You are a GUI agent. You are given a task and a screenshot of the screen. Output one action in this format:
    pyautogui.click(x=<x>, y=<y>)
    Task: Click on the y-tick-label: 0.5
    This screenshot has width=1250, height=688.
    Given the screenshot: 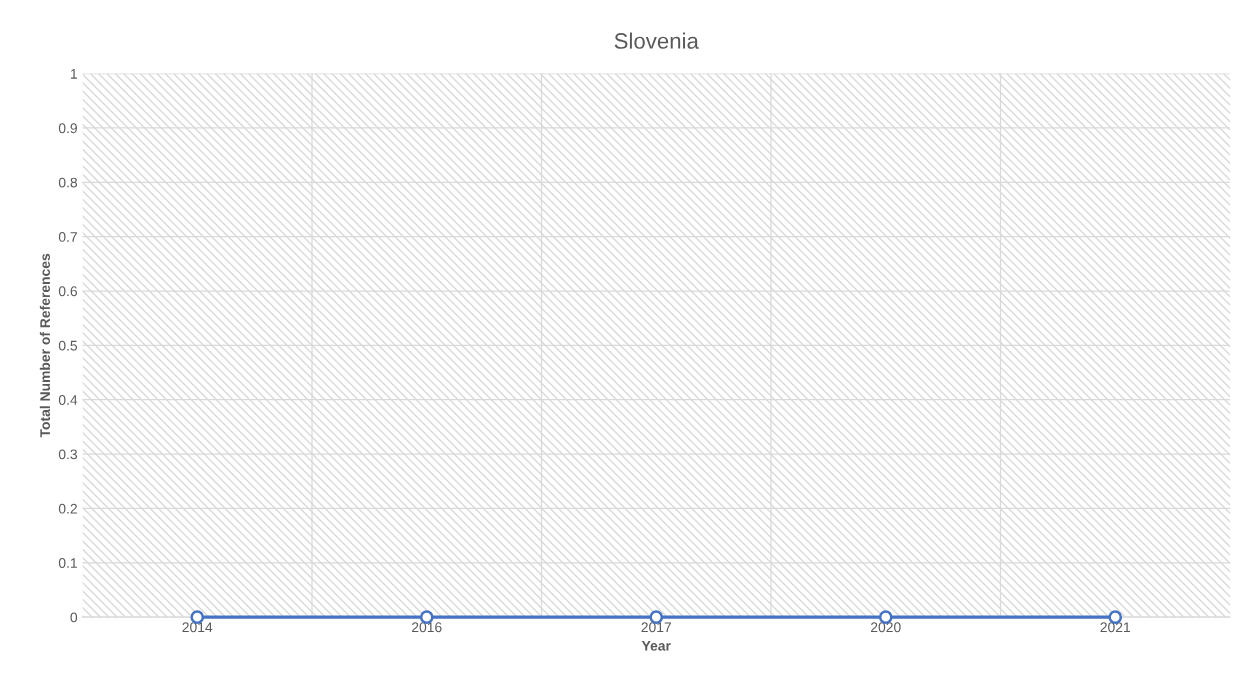 What is the action you would take?
    pyautogui.click(x=68, y=345)
    